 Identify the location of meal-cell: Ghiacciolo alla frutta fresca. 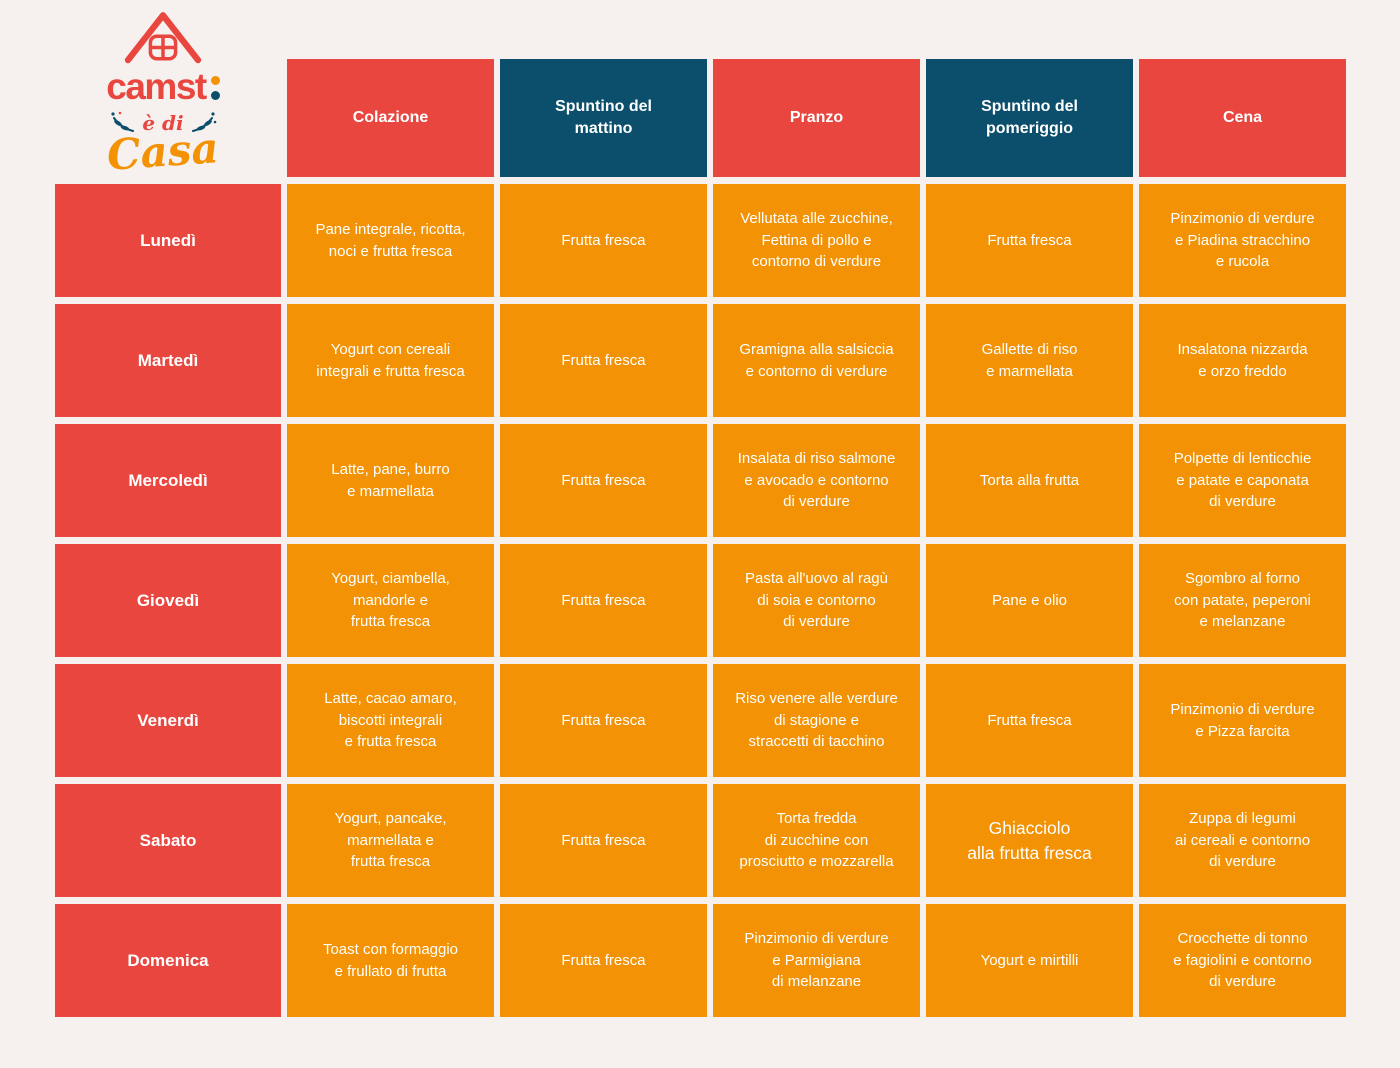
(1029, 840).